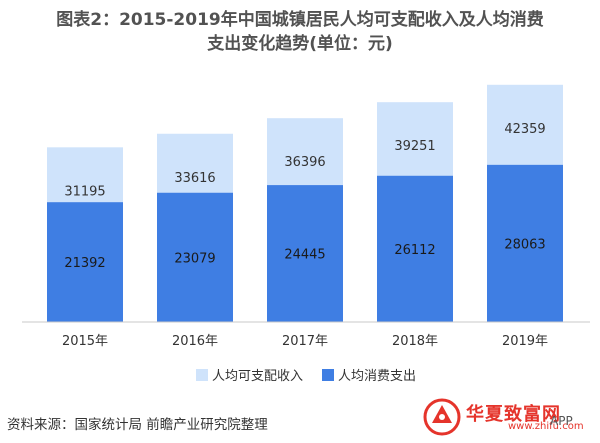 Image resolution: width=600 pixels, height=443 pixels. I want to click on x-tick-label: 2019年, so click(525, 341).